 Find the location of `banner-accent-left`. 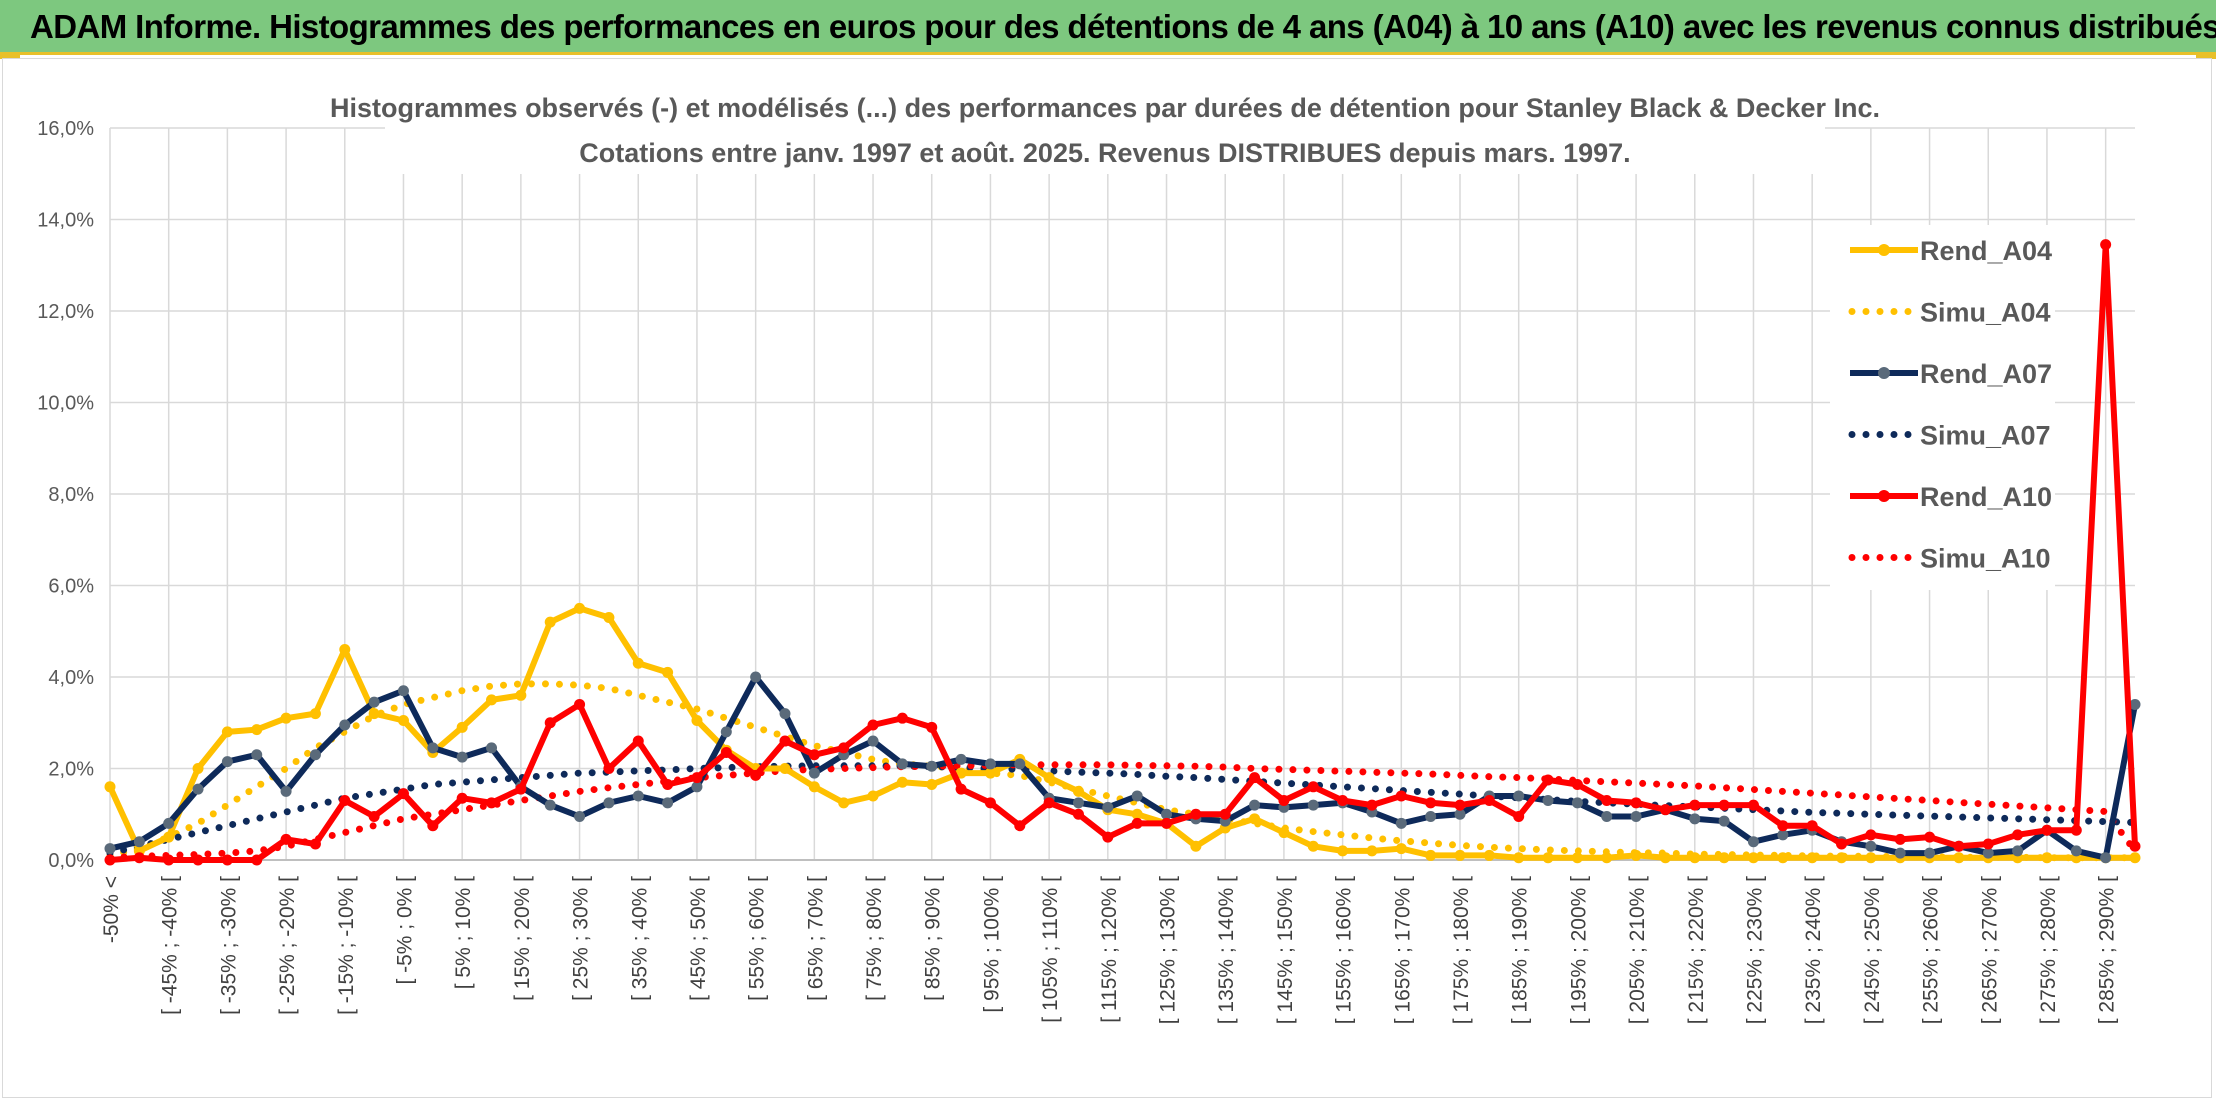

banner-accent-left is located at coordinates (10, 57).